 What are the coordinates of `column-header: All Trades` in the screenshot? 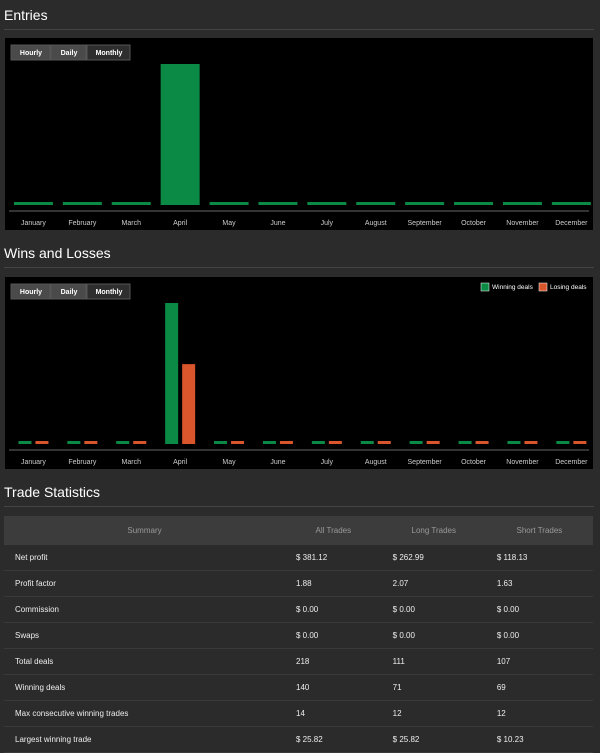 It's located at (333, 530).